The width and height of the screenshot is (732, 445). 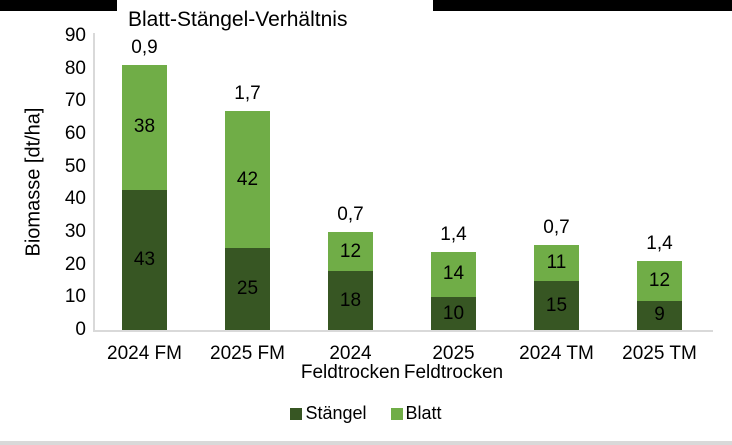 I want to click on y-axis-line, so click(x=94, y=182).